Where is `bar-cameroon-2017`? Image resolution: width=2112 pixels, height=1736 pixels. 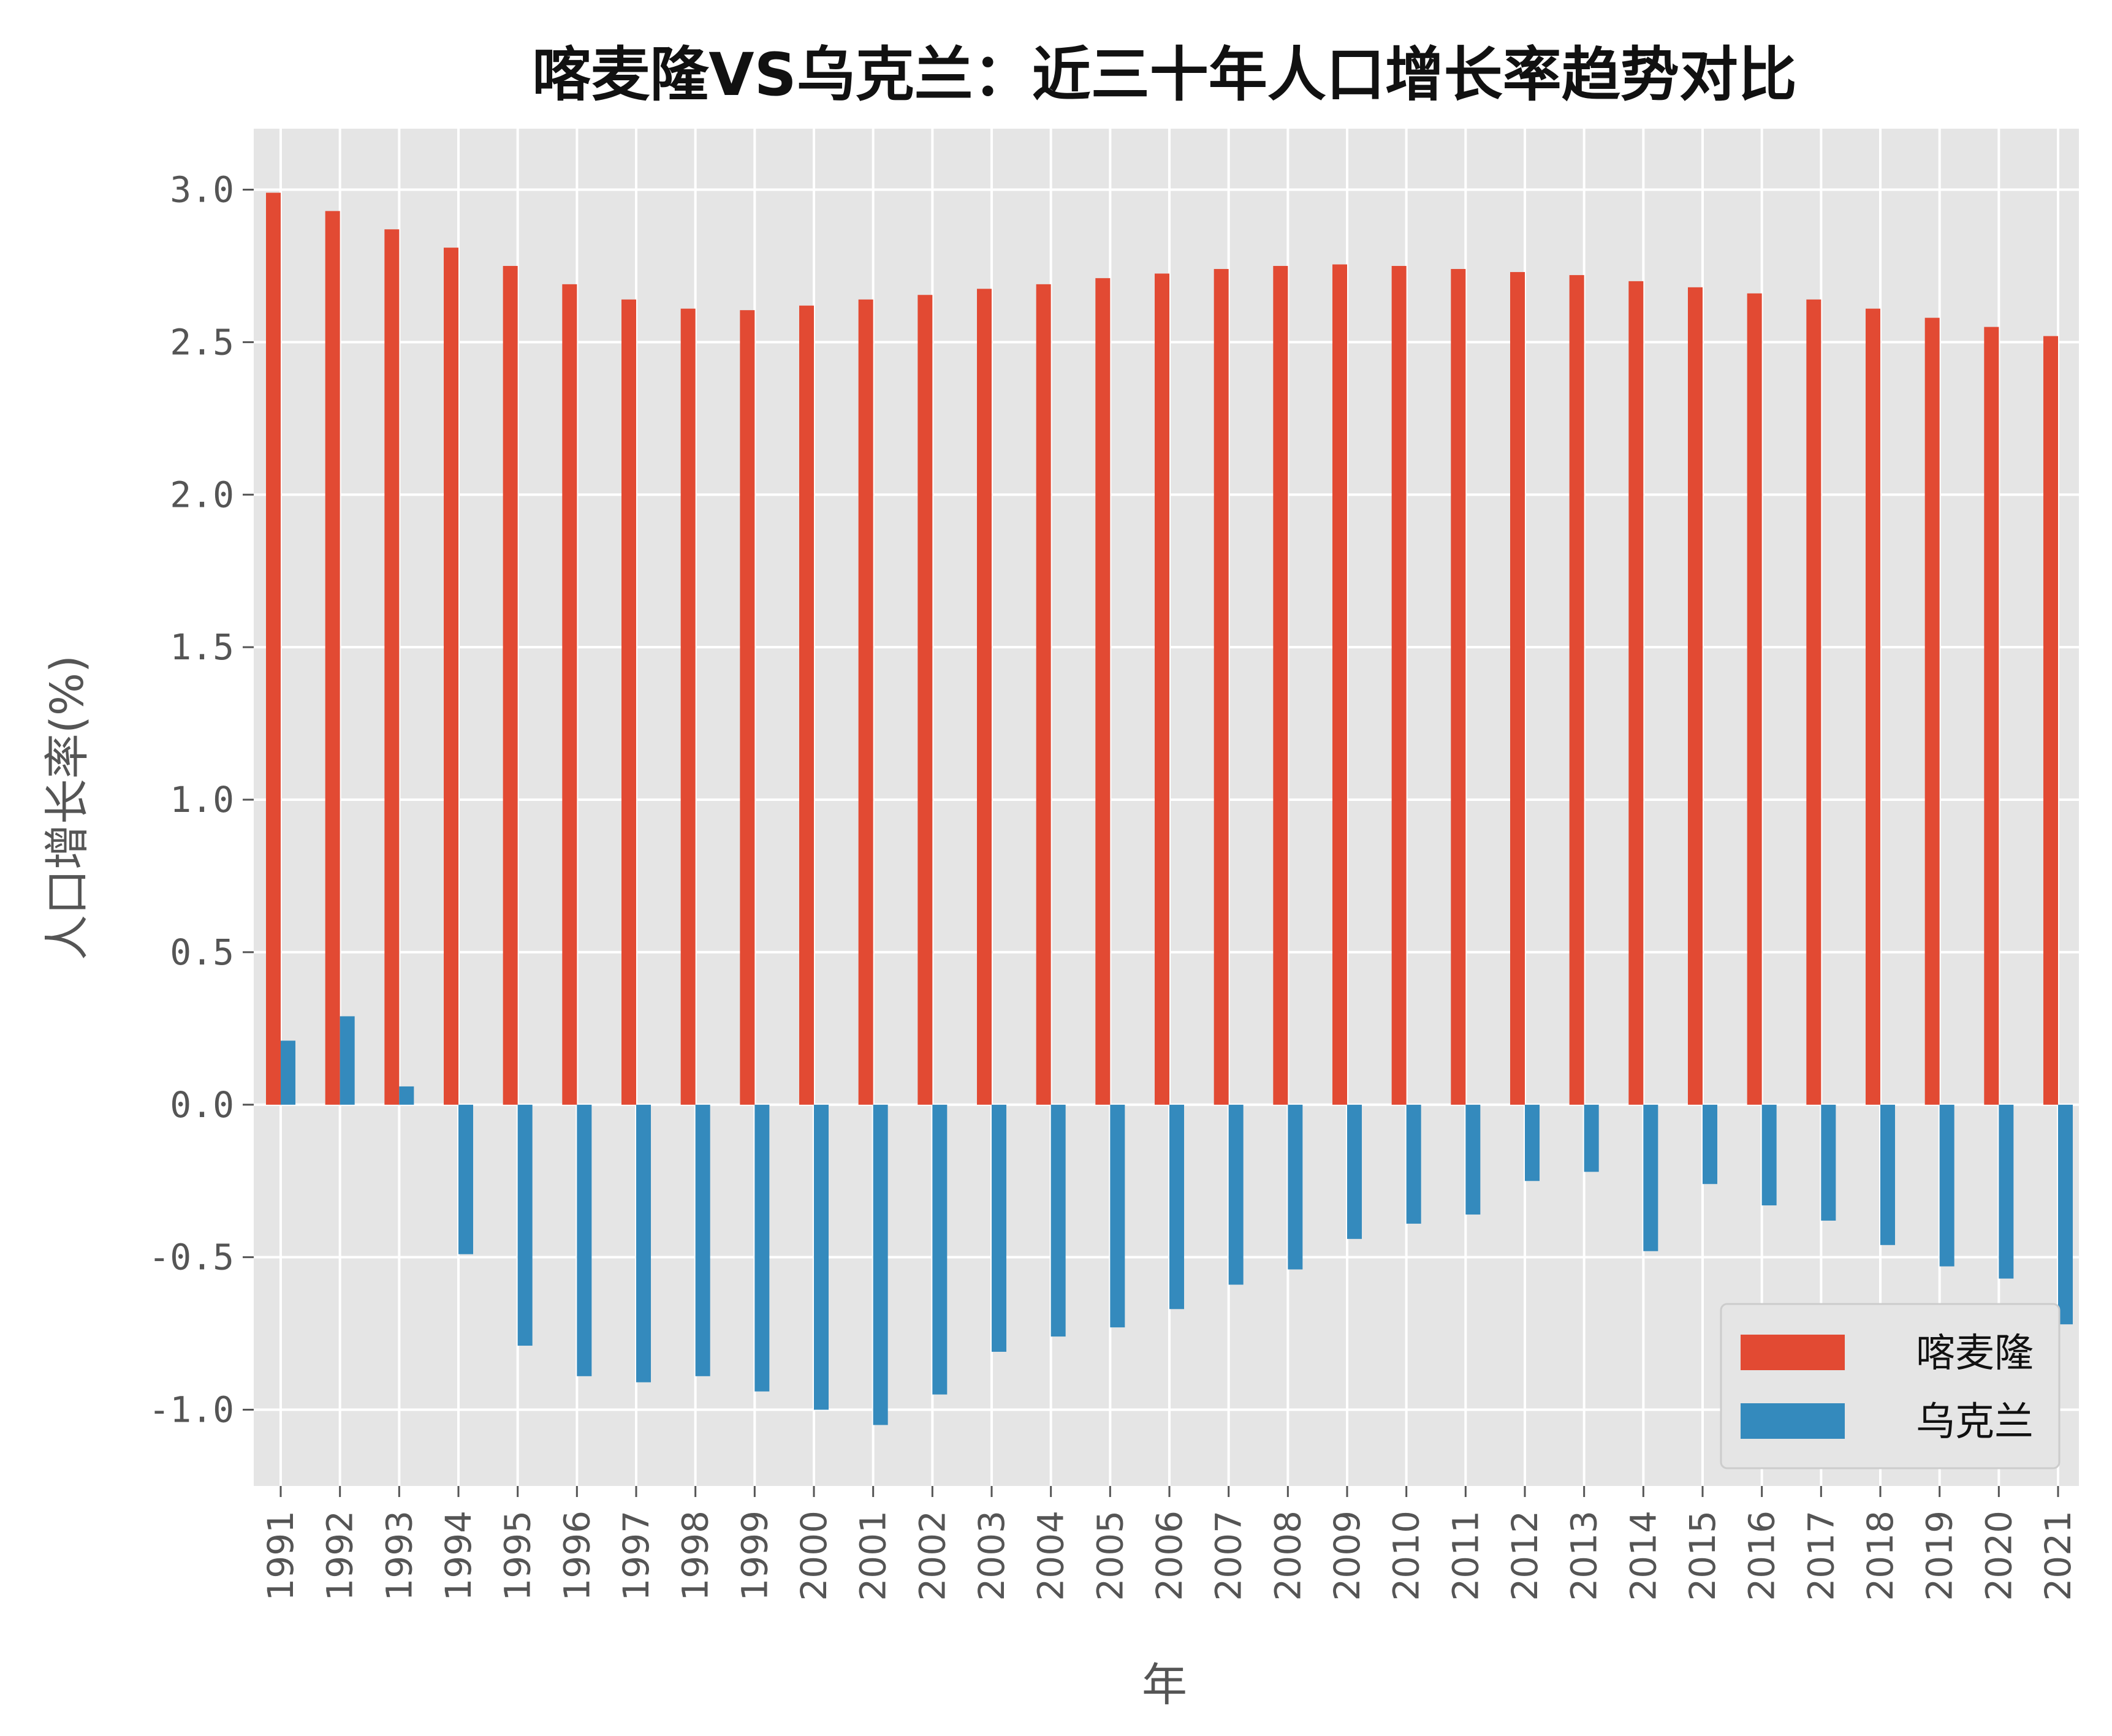
bar-cameroon-2017 is located at coordinates (1813, 702).